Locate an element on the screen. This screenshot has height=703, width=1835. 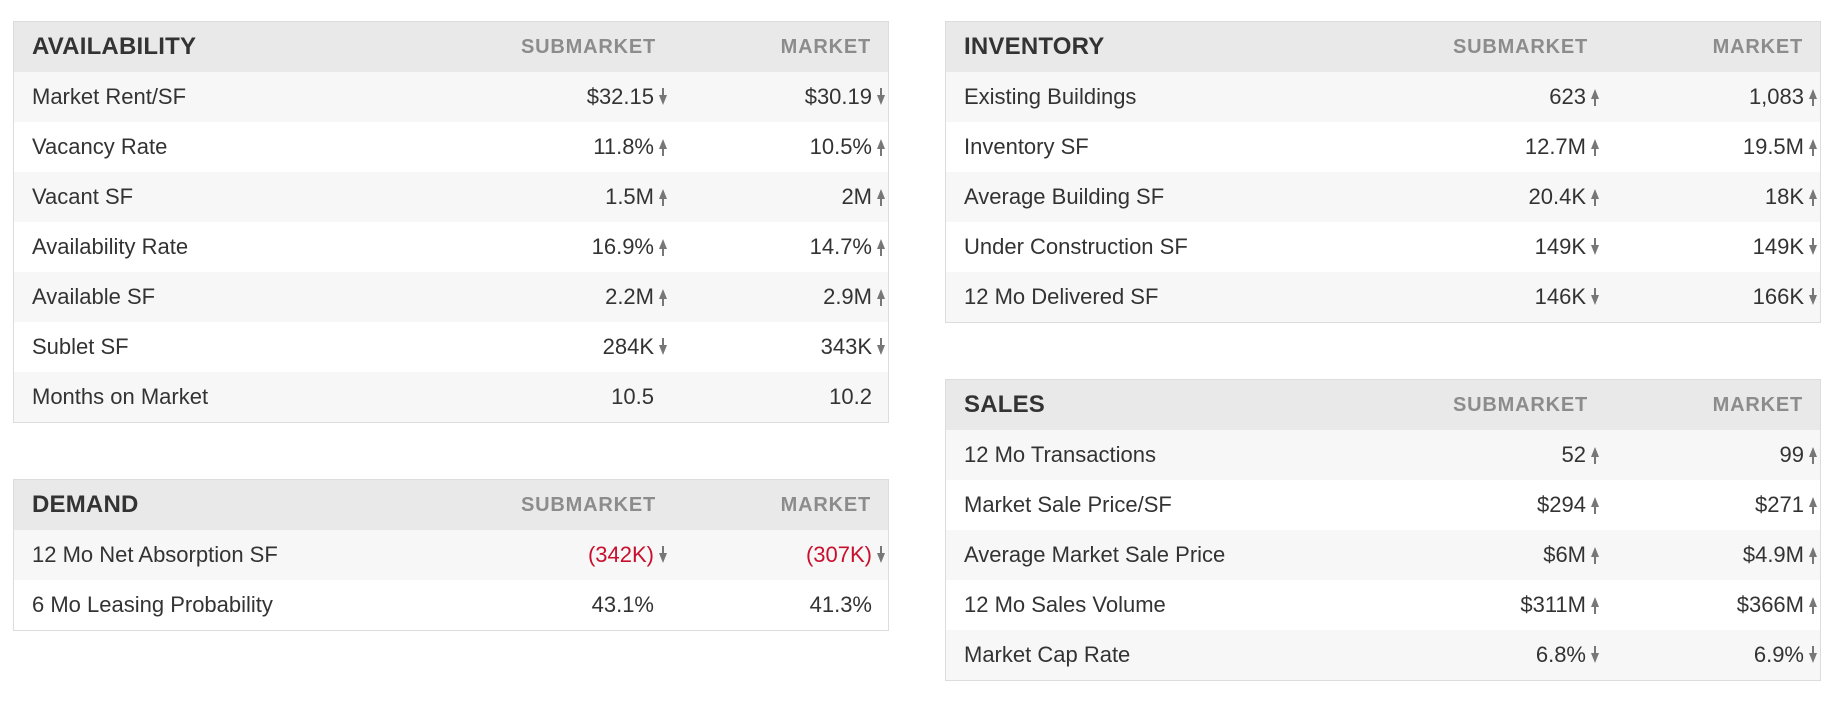
table-row: 12 Mo Sales Volume $311M $366M is located at coordinates (1383, 605).